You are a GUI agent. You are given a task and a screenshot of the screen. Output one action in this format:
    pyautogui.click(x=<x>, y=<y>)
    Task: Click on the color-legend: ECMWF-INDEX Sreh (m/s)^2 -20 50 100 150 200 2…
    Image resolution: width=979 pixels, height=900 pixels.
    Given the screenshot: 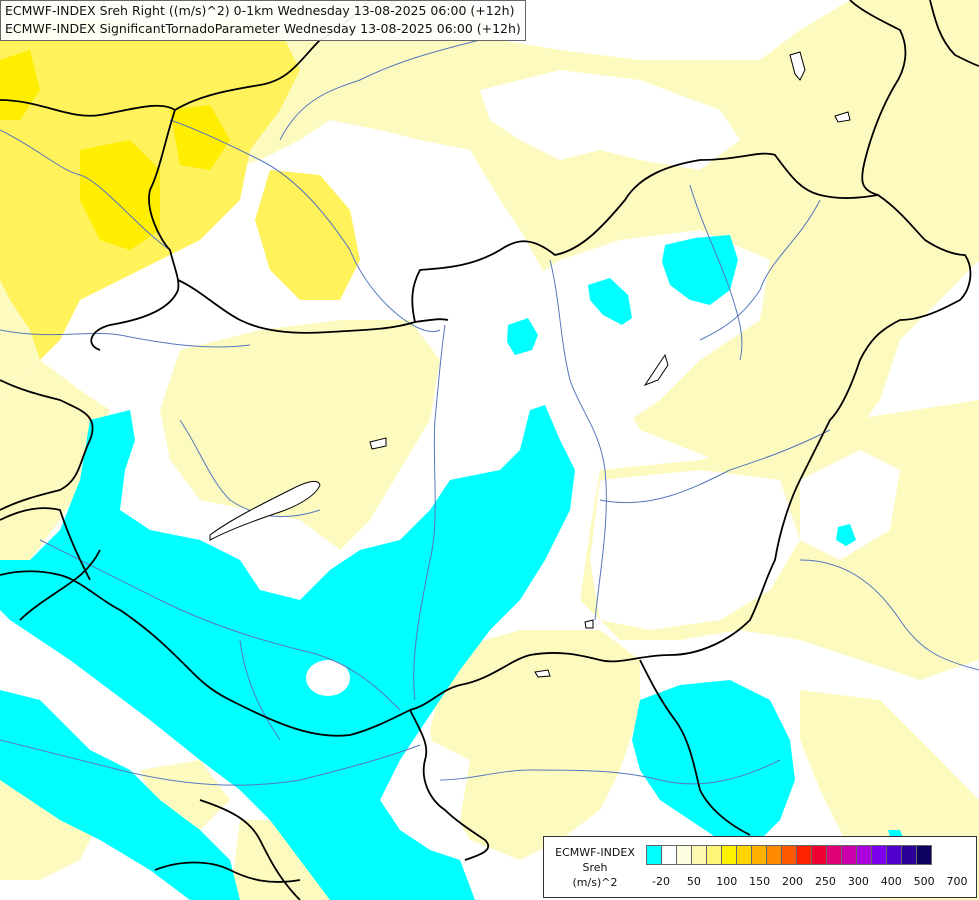 What is the action you would take?
    pyautogui.click(x=760, y=867)
    